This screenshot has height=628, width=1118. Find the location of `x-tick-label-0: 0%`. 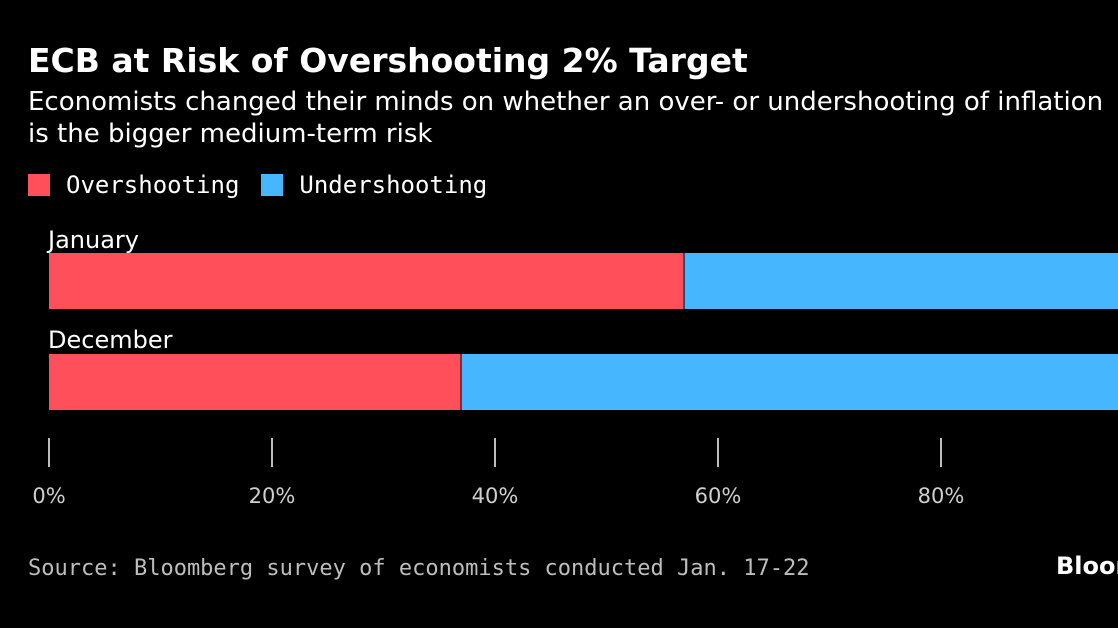

x-tick-label-0: 0% is located at coordinates (48, 496).